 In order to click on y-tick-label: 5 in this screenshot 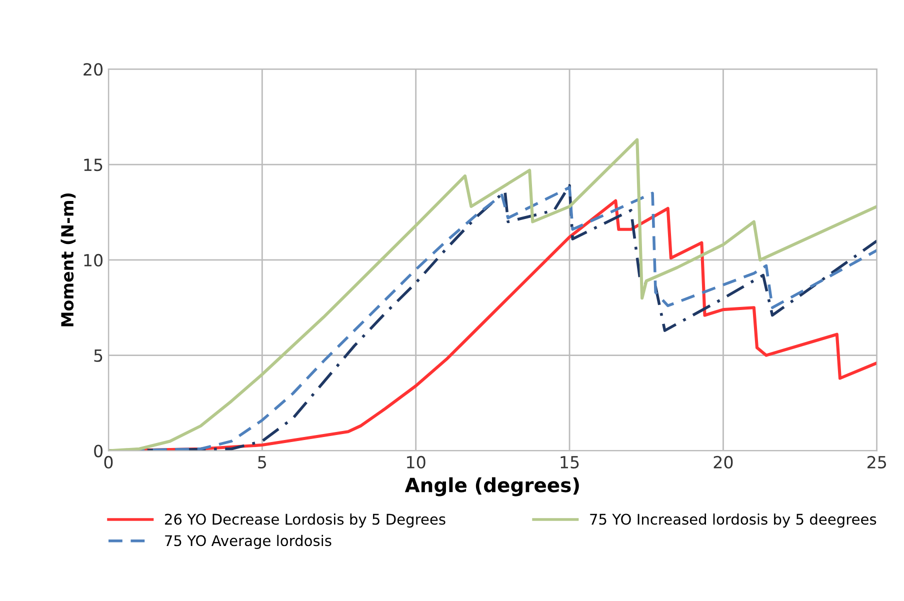, I will do `click(98, 356)`.